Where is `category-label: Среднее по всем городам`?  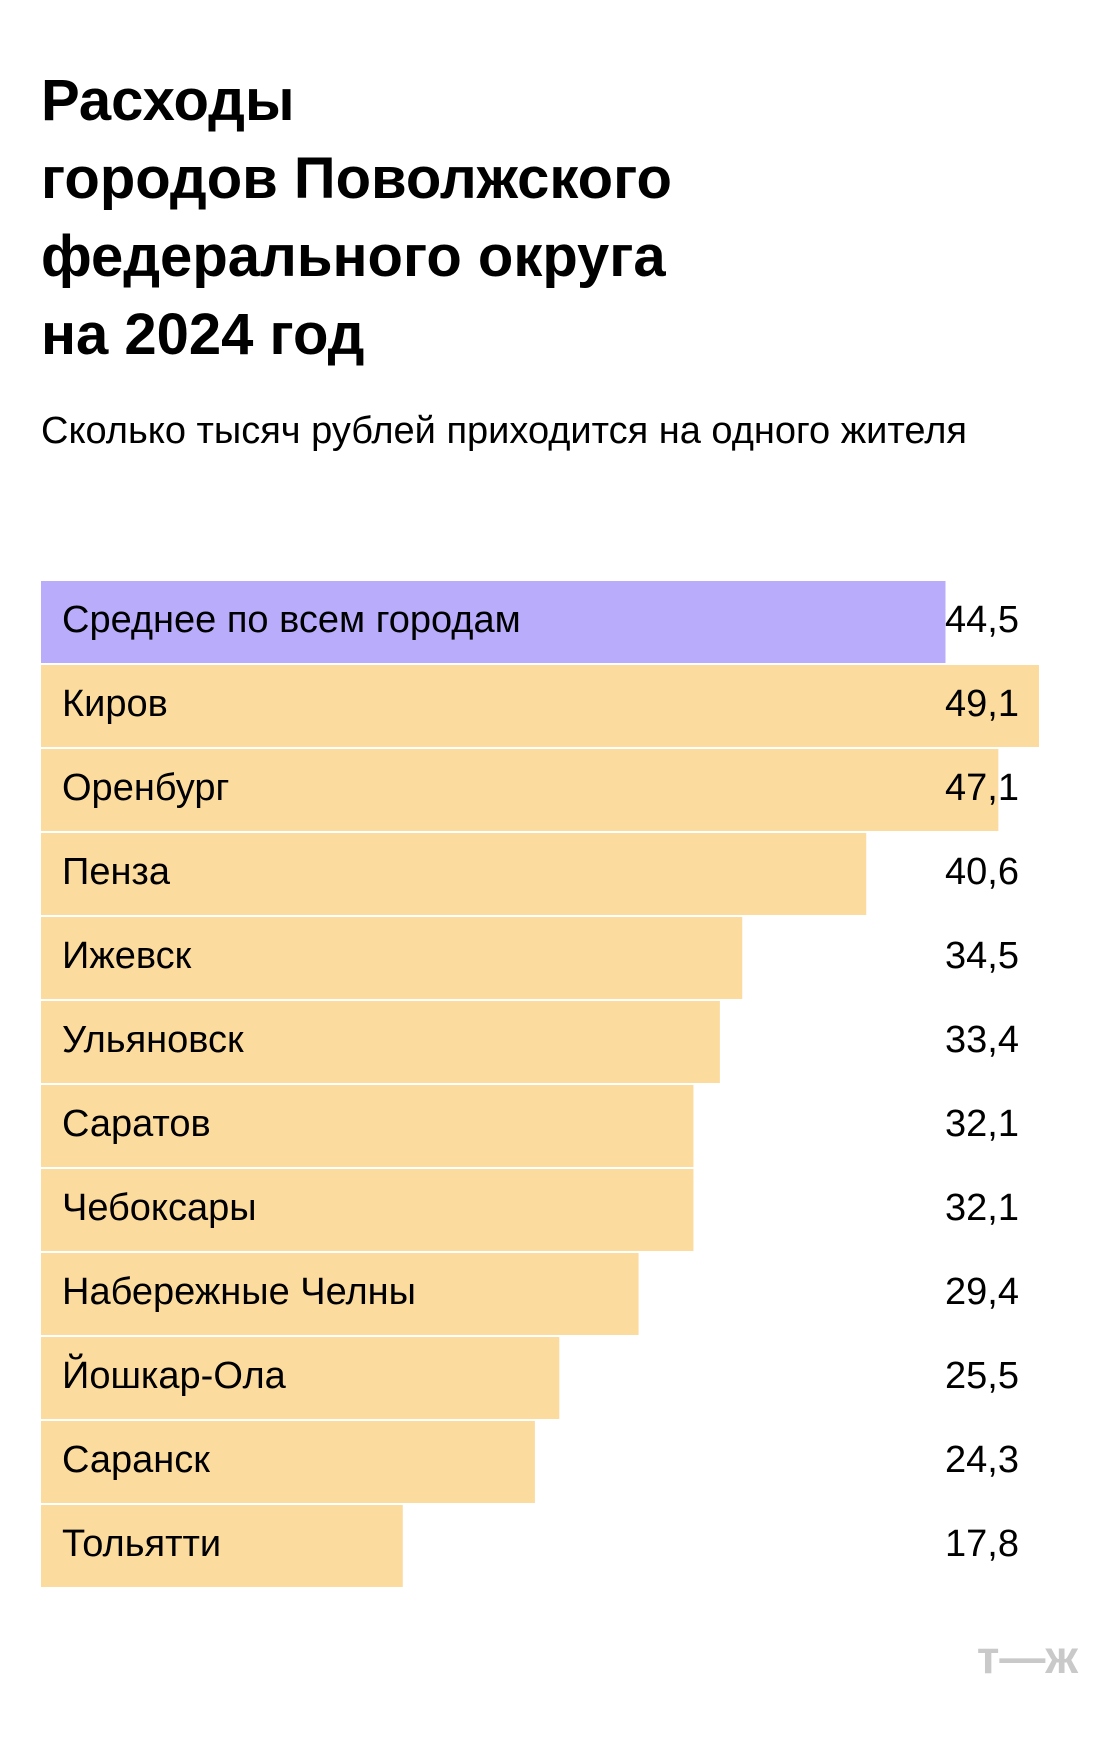
category-label: Среднее по всем городам is located at coordinates (291, 620).